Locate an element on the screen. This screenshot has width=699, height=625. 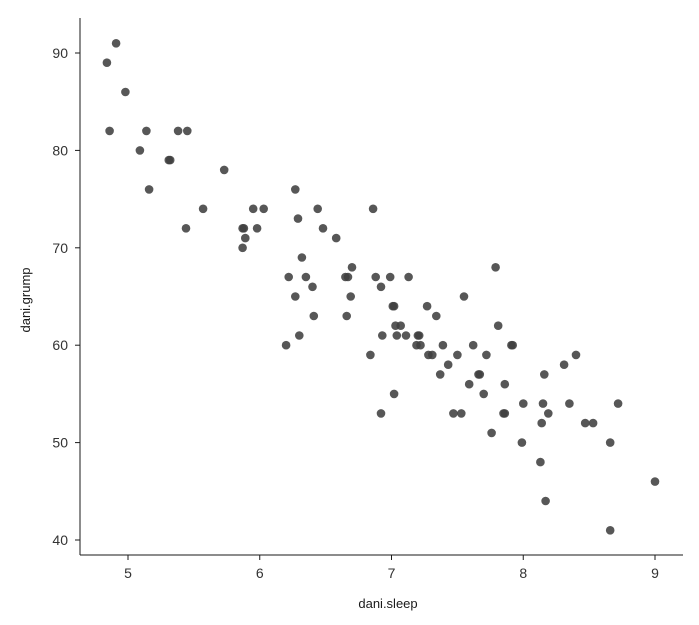
y-ticks: 40 50 60 70 80 90 is located at coordinates (66, 296).